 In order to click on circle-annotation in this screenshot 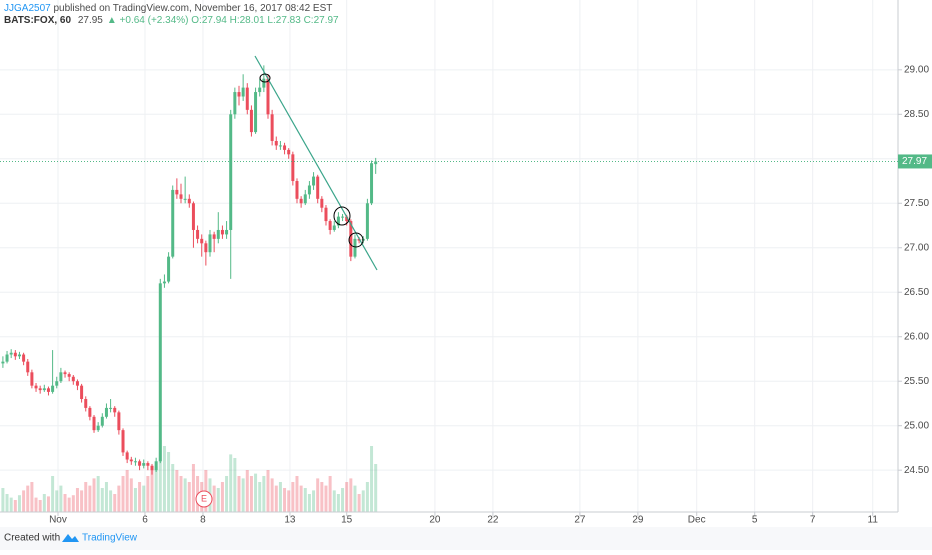, I will do `click(356, 240)`.